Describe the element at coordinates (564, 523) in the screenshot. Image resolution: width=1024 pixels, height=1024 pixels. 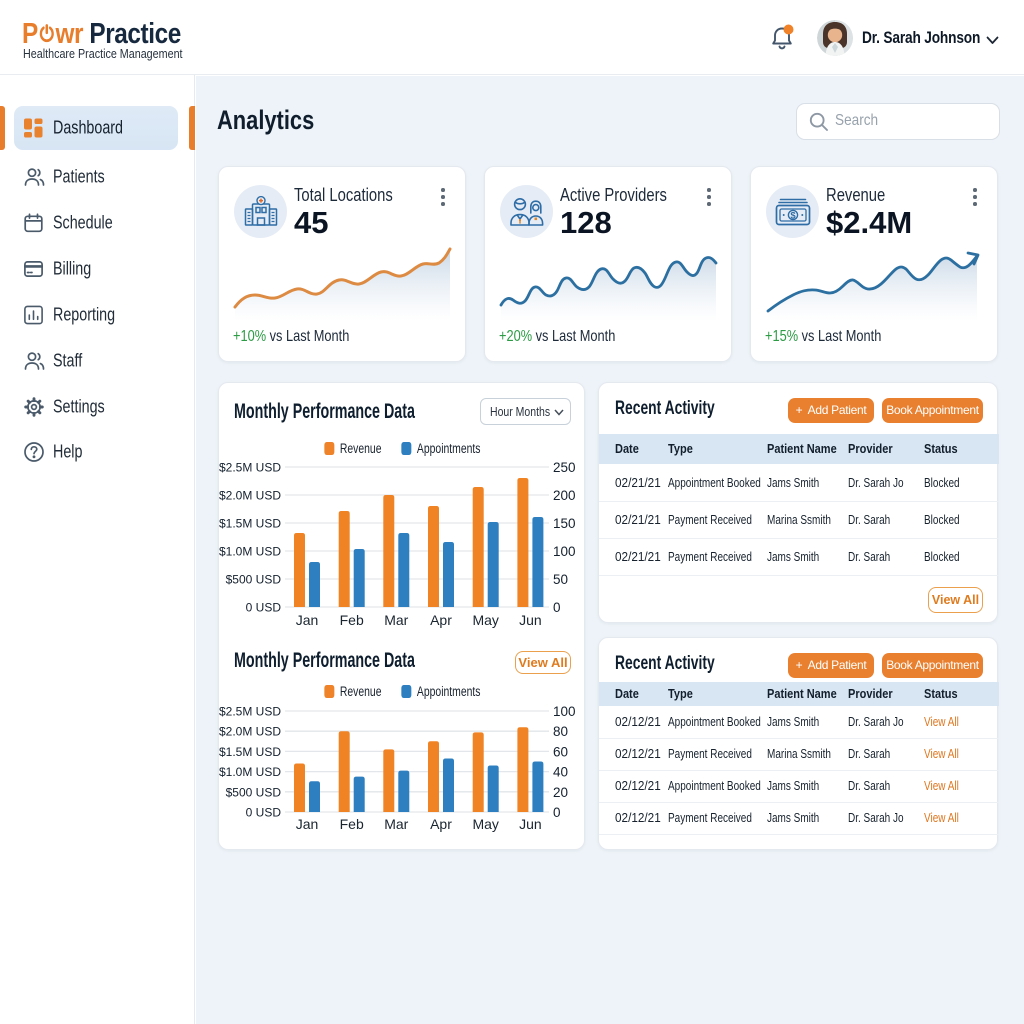
I see `svg-text: 150` at that location.